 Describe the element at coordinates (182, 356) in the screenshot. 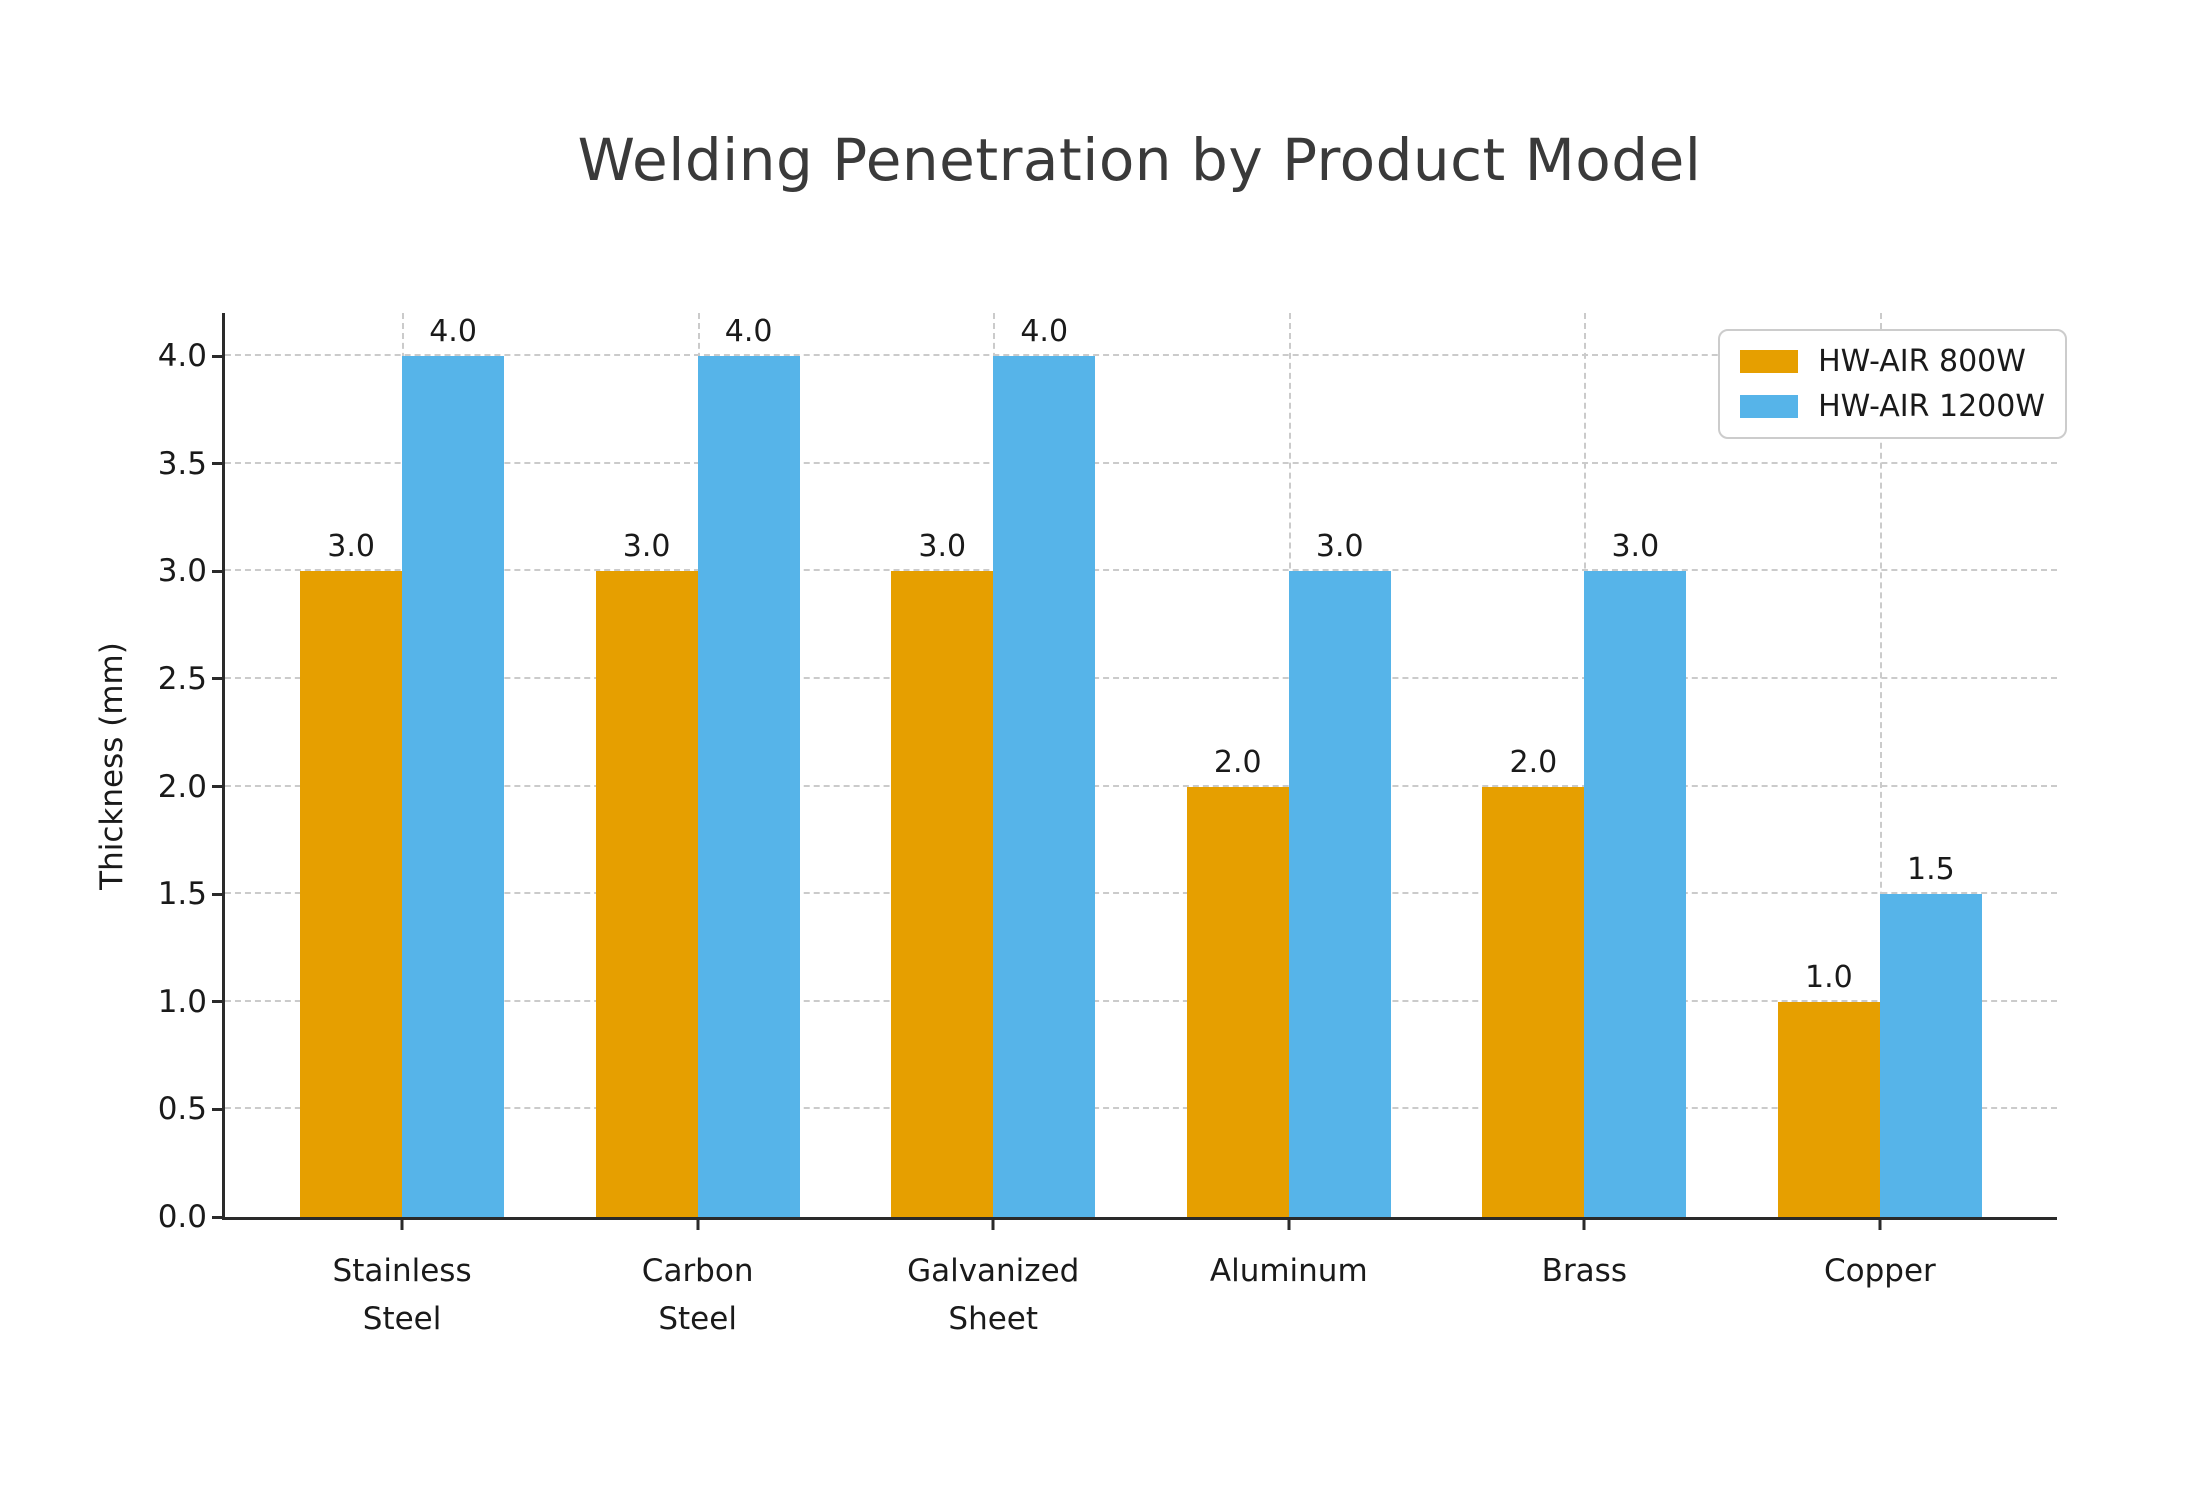

I see `y-tick-label: 4.0` at that location.